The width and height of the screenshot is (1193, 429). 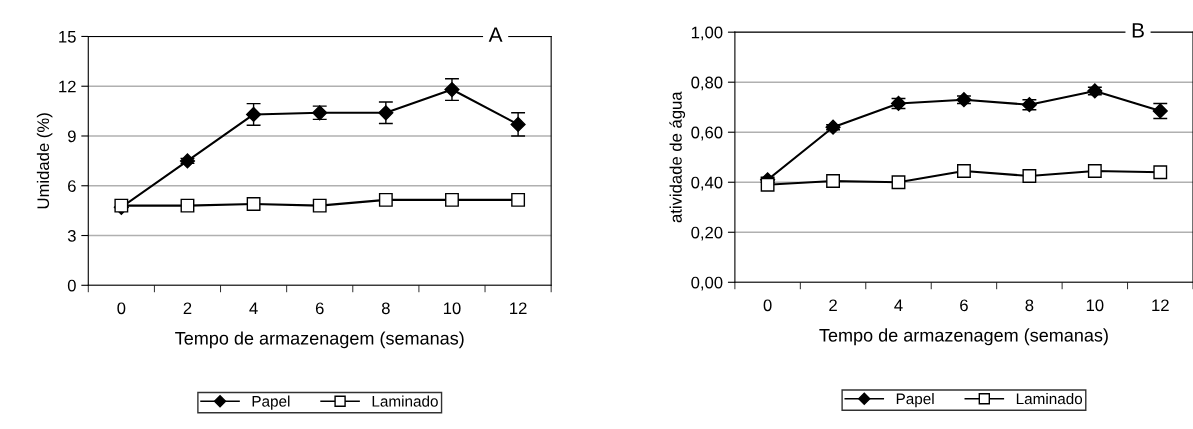 I want to click on y-tick-label: 1,00, so click(x=707, y=33).